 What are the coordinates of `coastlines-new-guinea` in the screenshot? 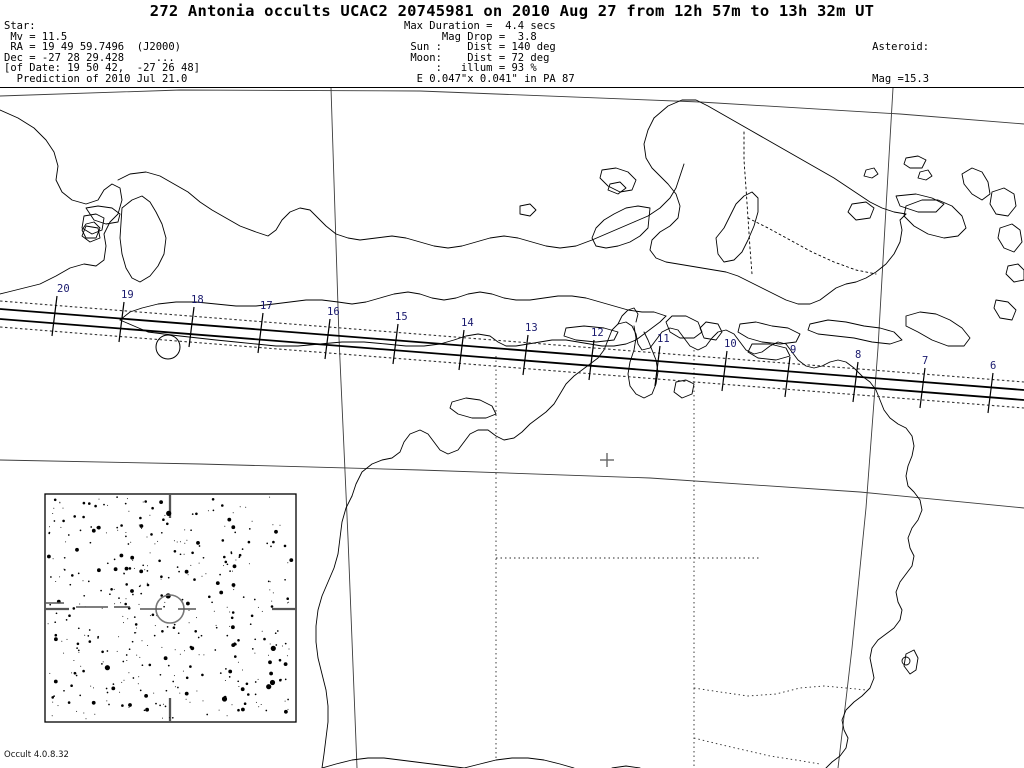 It's located at (807, 202).